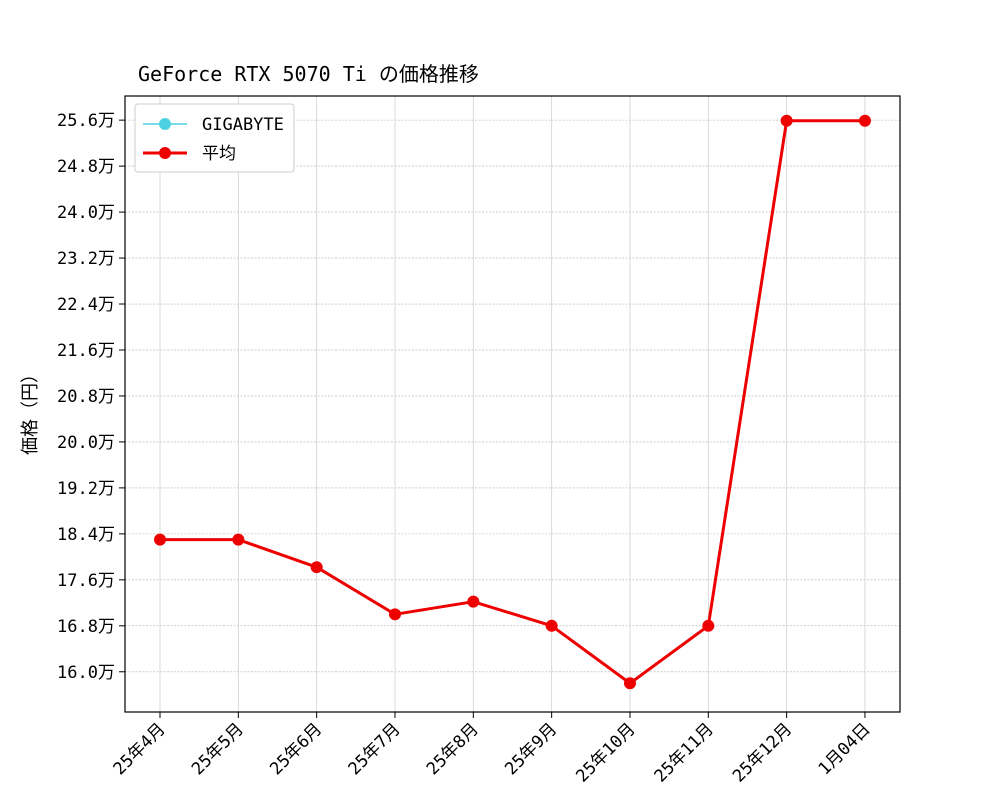 Image resolution: width=1000 pixels, height=800 pixels. I want to click on y-tick-label: 20.0万, so click(86, 443).